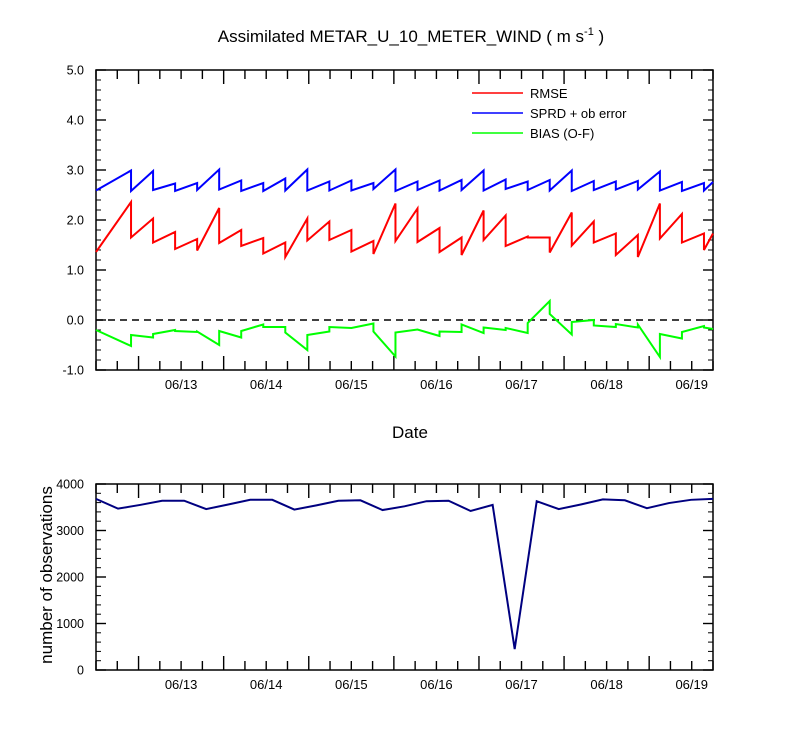  Describe the element at coordinates (75, 221) in the screenshot. I see `y-tick-label: 2.0` at that location.